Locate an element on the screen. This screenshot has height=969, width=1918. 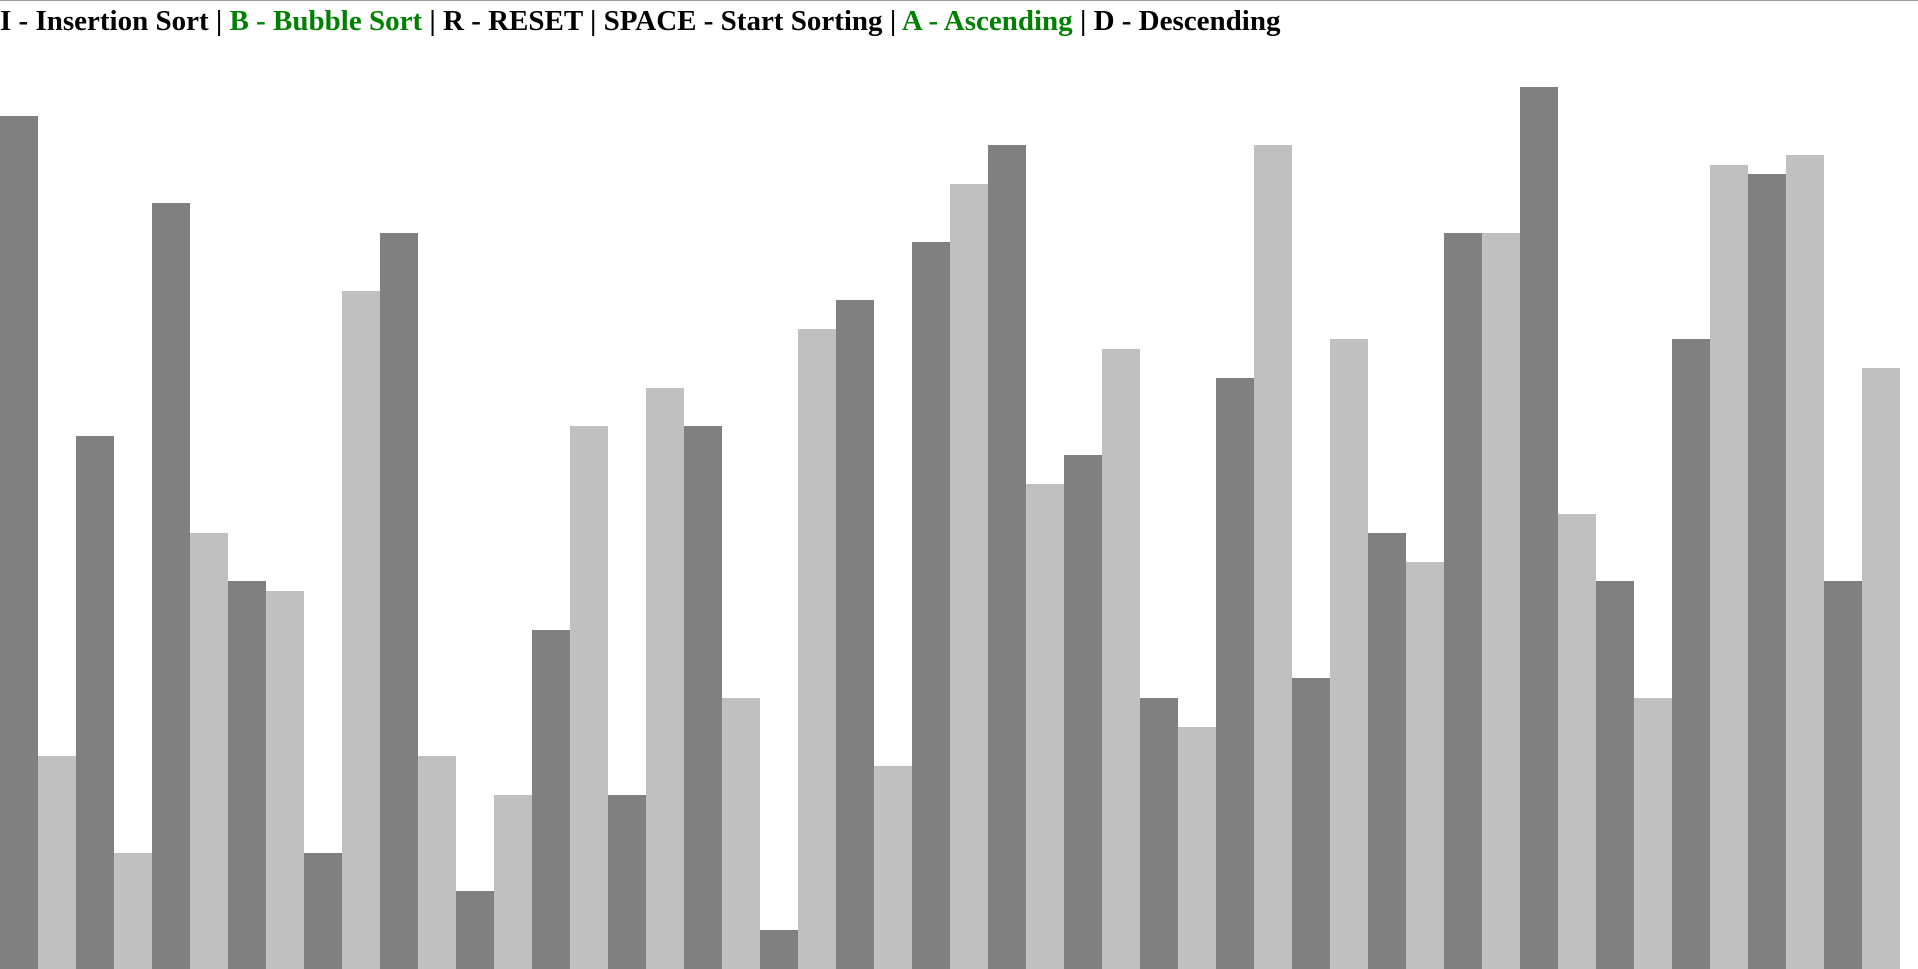
legend-item: I - Insertion Sort is located at coordinates (104, 21).